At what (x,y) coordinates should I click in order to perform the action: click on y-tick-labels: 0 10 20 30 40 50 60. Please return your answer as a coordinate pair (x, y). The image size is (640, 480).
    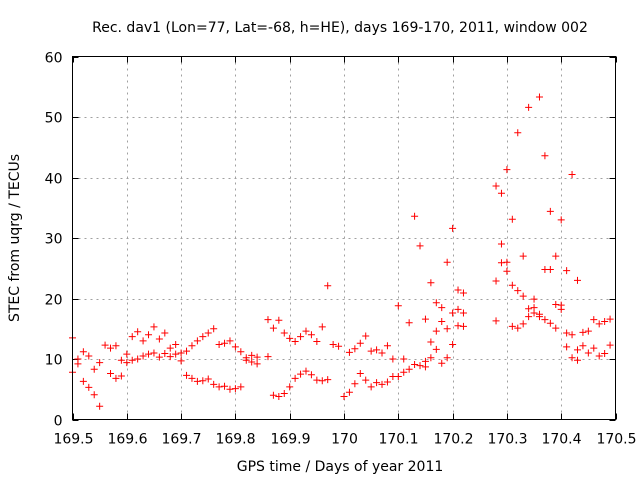
    Looking at the image, I should click on (54, 240).